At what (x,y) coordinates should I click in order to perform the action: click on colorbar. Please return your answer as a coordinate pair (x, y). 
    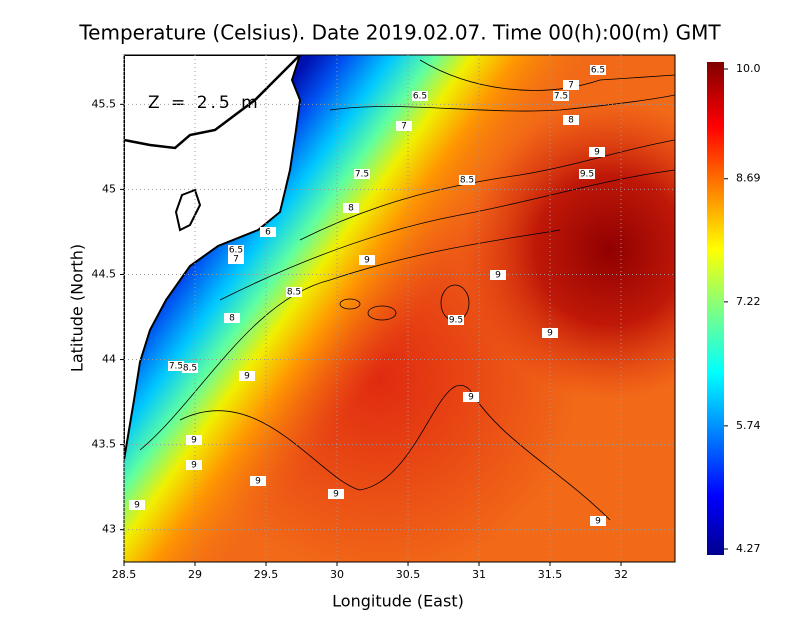
    Looking at the image, I should click on (715, 308).